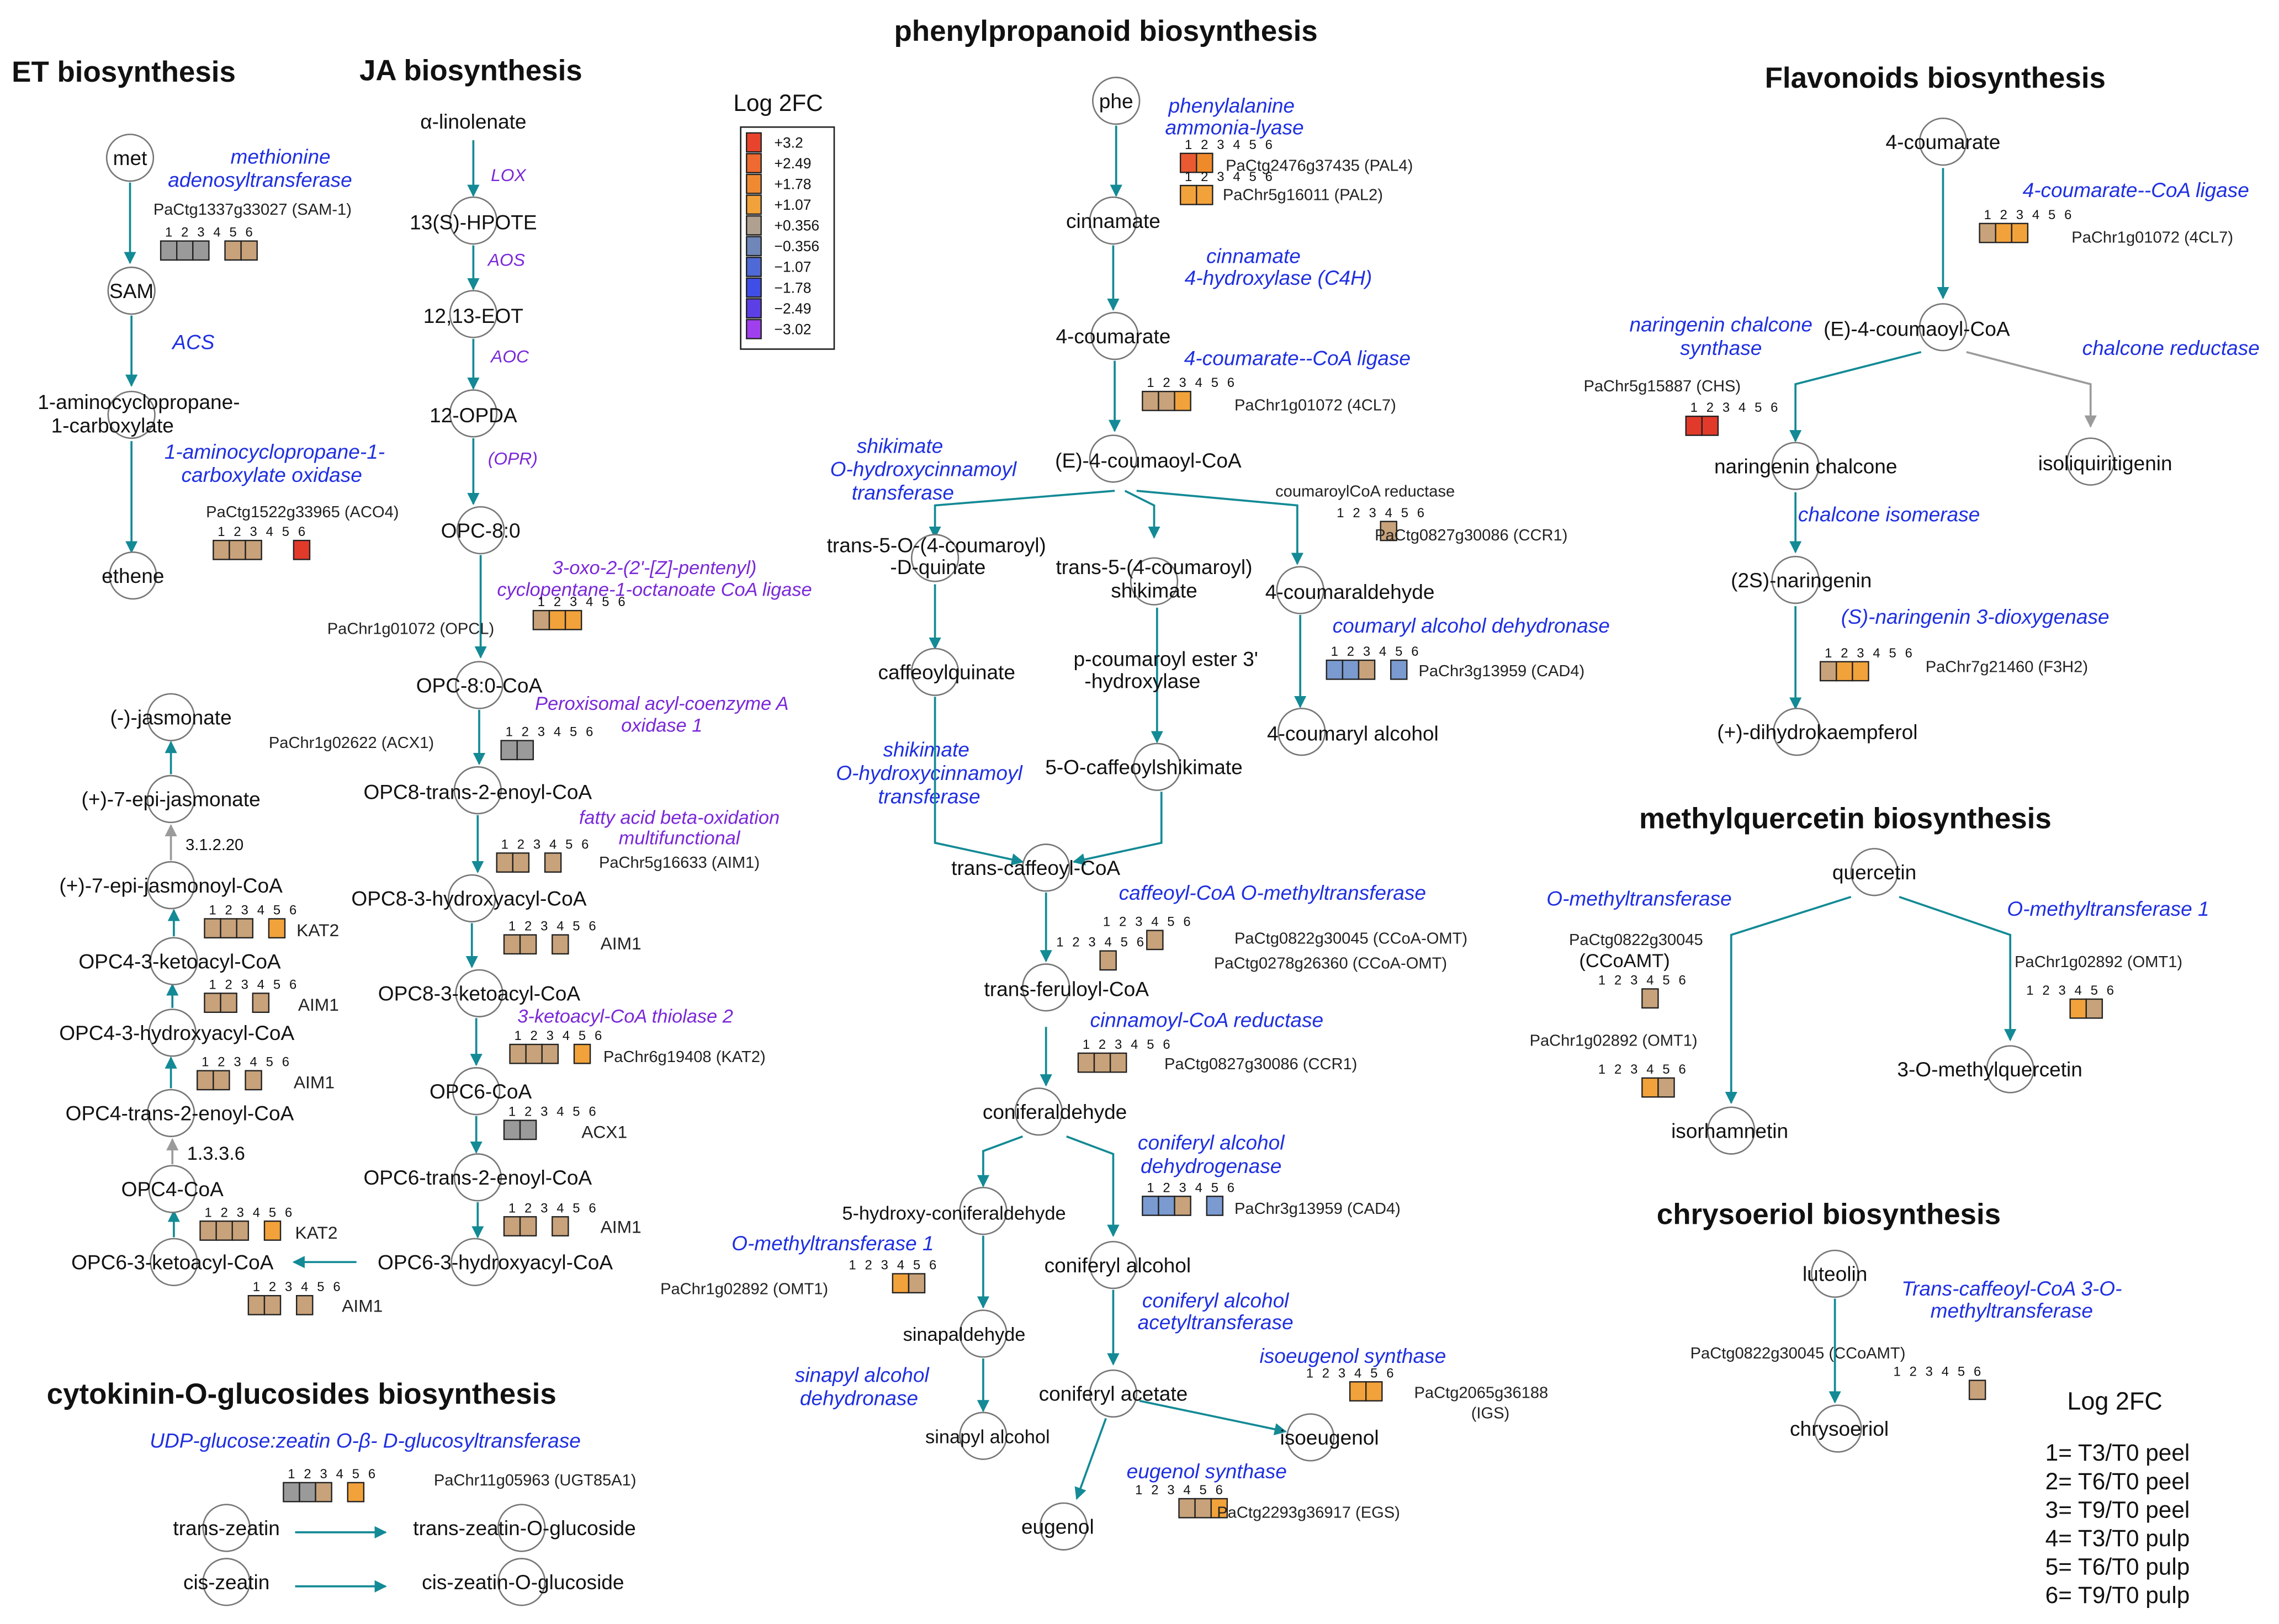 The height and width of the screenshot is (1624, 2279). What do you see at coordinates (1216, 1322) in the screenshot?
I see `enzyme-cfat-b: acetyltransferase` at bounding box center [1216, 1322].